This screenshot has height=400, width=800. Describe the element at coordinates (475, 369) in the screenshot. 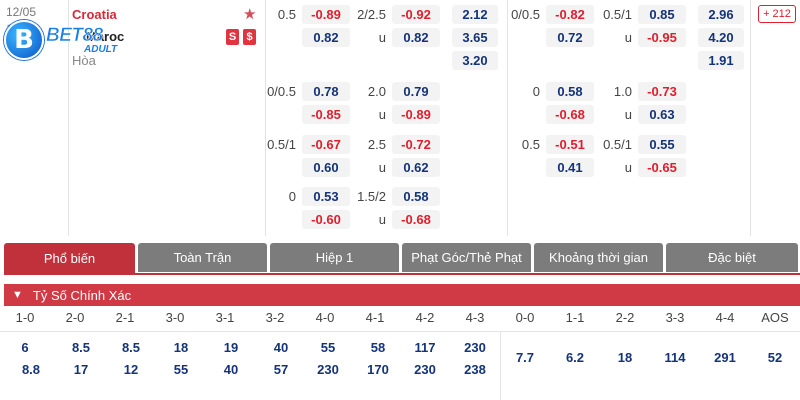

I see `score-odd: 238` at that location.